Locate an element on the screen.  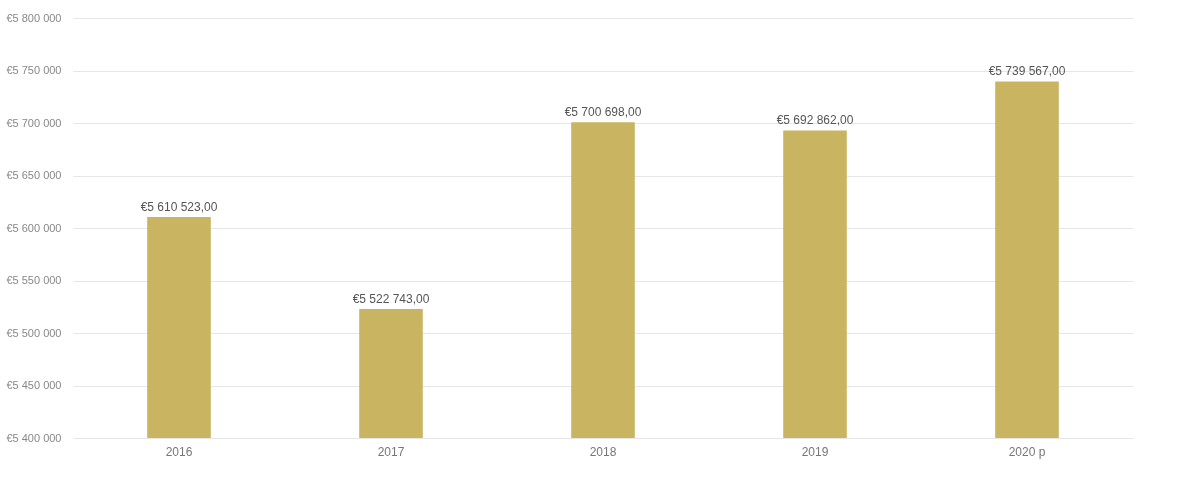
x-tick-label: 2020 p is located at coordinates (1027, 451).